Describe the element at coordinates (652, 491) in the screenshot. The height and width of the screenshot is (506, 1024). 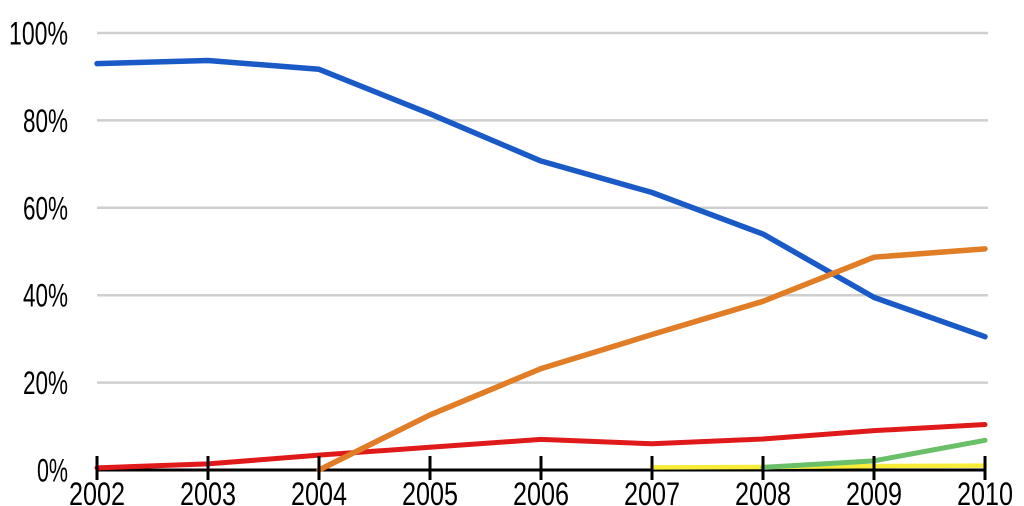
I see `x-axis-label-2007: 2007` at that location.